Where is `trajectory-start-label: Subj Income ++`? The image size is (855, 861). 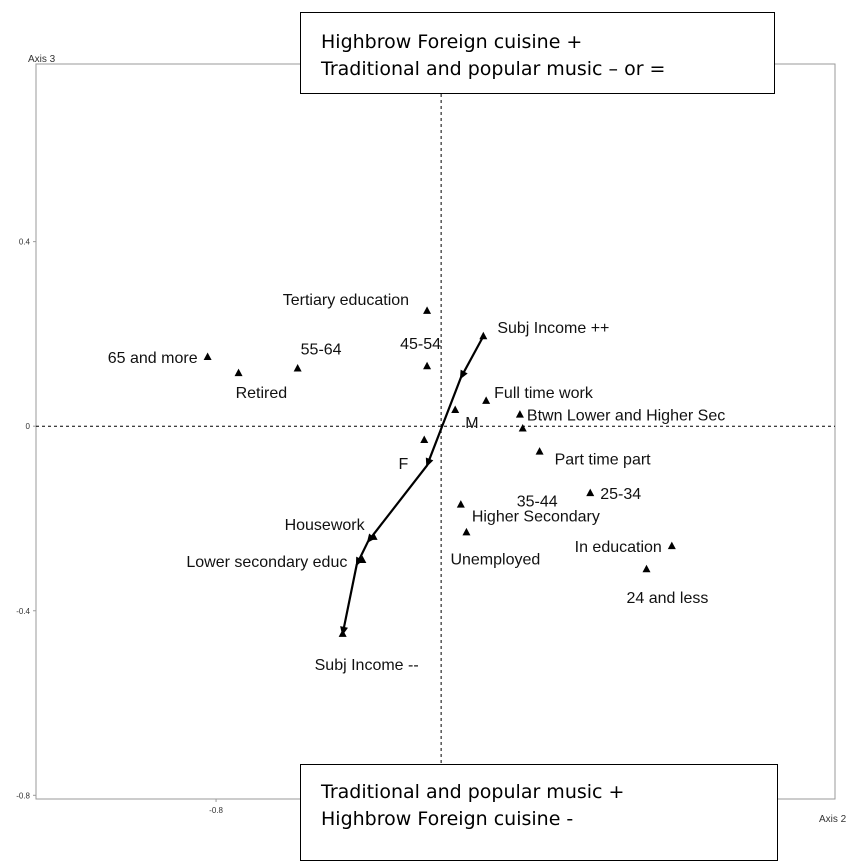 trajectory-start-label: Subj Income ++ is located at coordinates (553, 328).